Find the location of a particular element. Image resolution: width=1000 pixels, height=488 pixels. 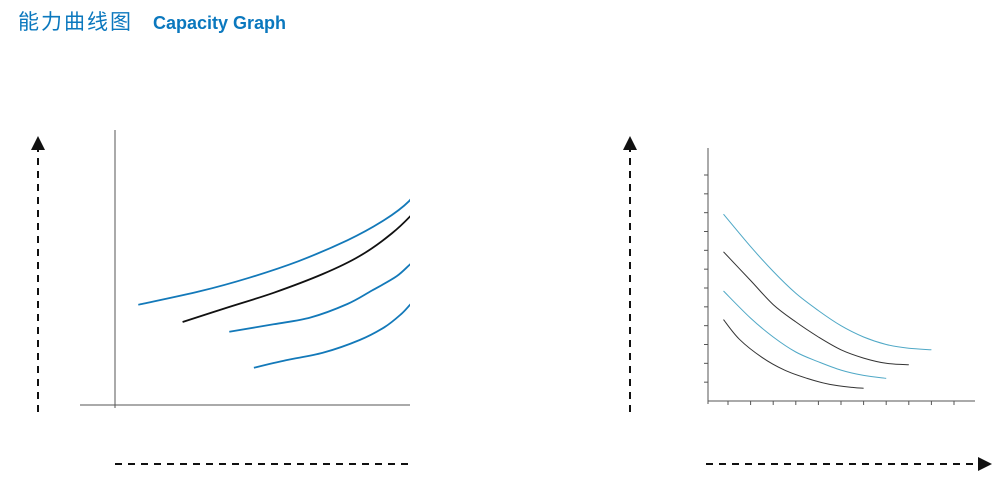

page-title-cn: 能力曲线图 is located at coordinates (75, 22).